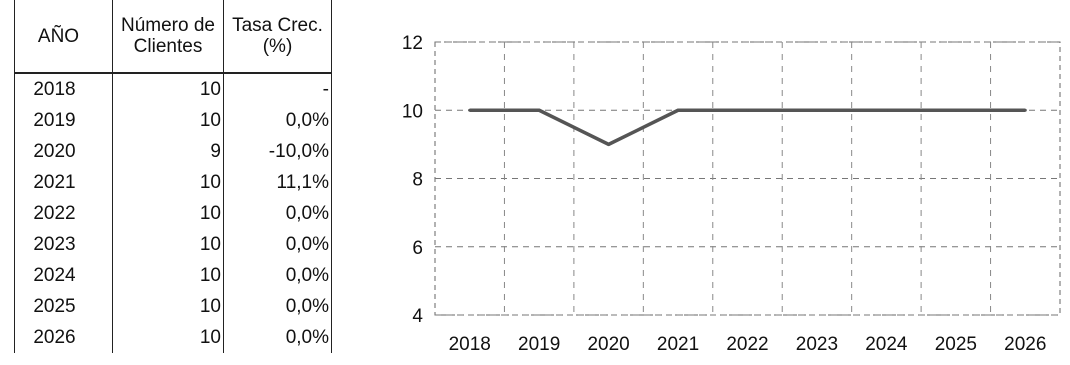  I want to click on table-row: 2019 10 0,0%, so click(173, 120).